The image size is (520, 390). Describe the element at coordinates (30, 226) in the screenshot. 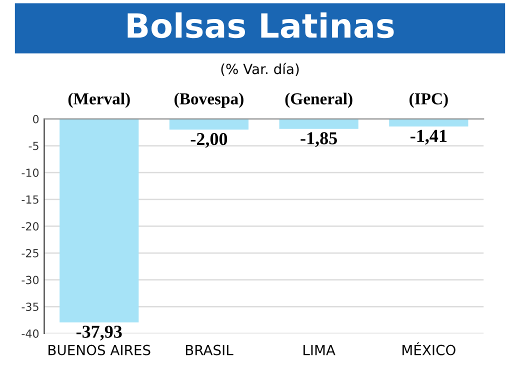

I see `y-tick-label: -20` at that location.